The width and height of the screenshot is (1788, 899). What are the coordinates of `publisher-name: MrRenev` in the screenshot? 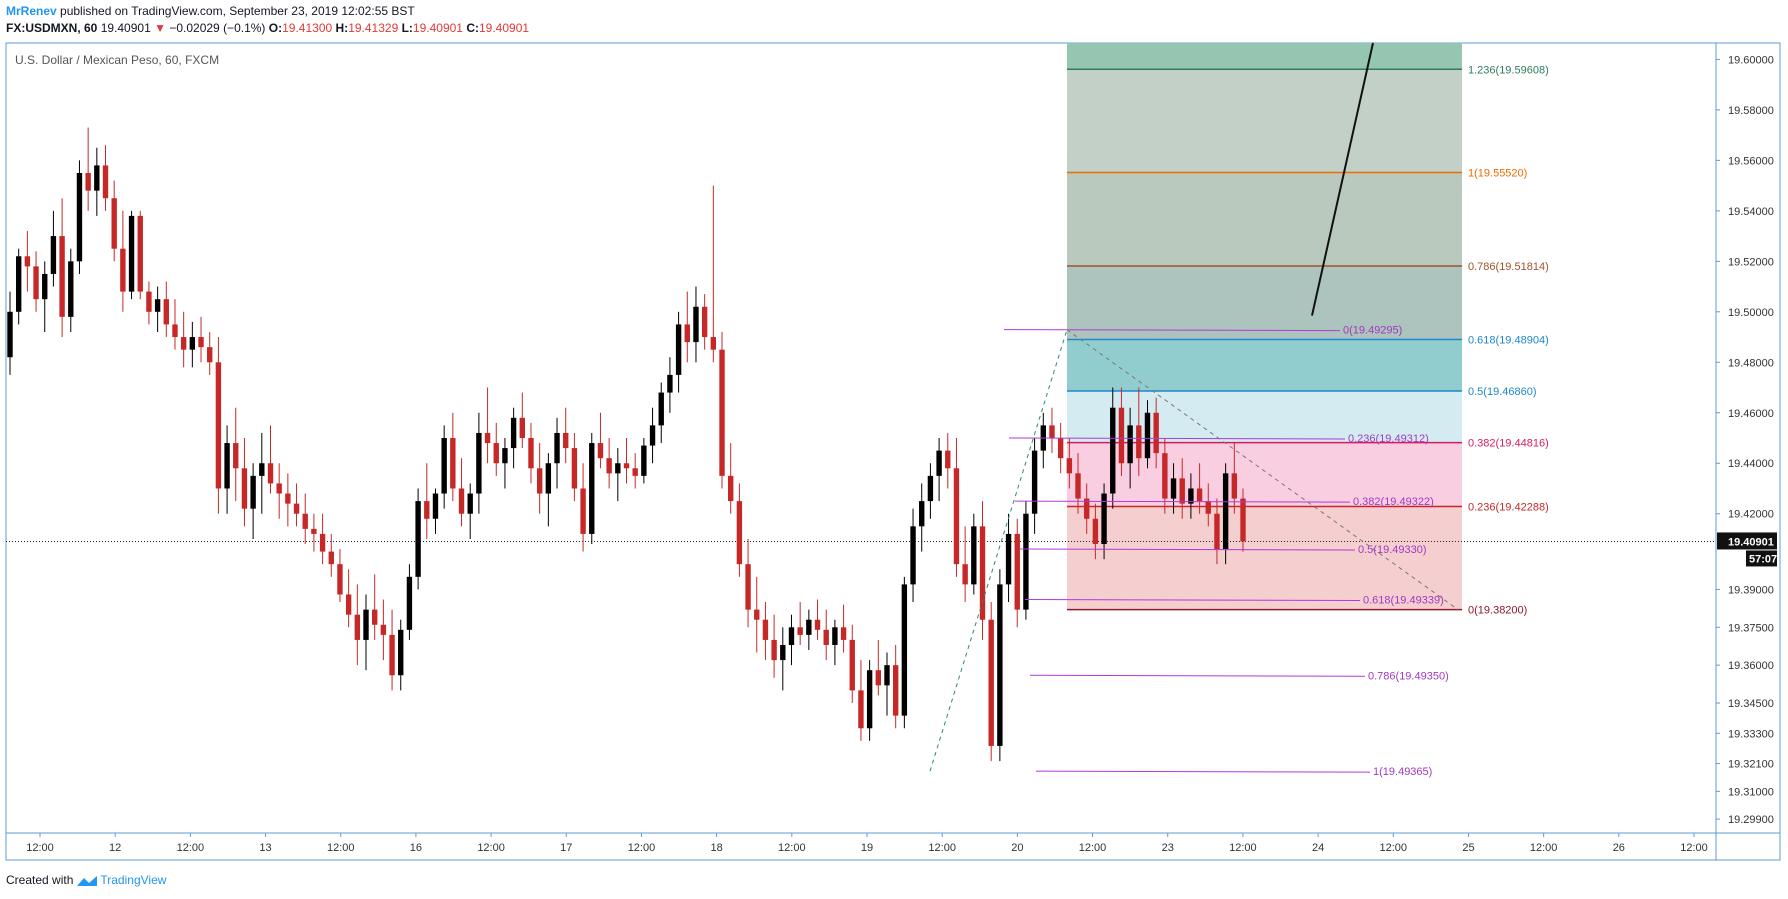 It's located at (31, 11).